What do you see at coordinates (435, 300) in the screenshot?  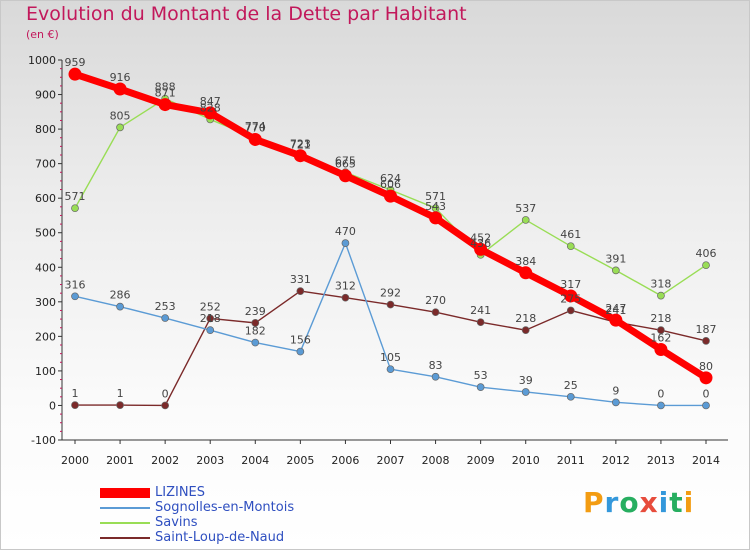 I see `data-label: 270` at bounding box center [435, 300].